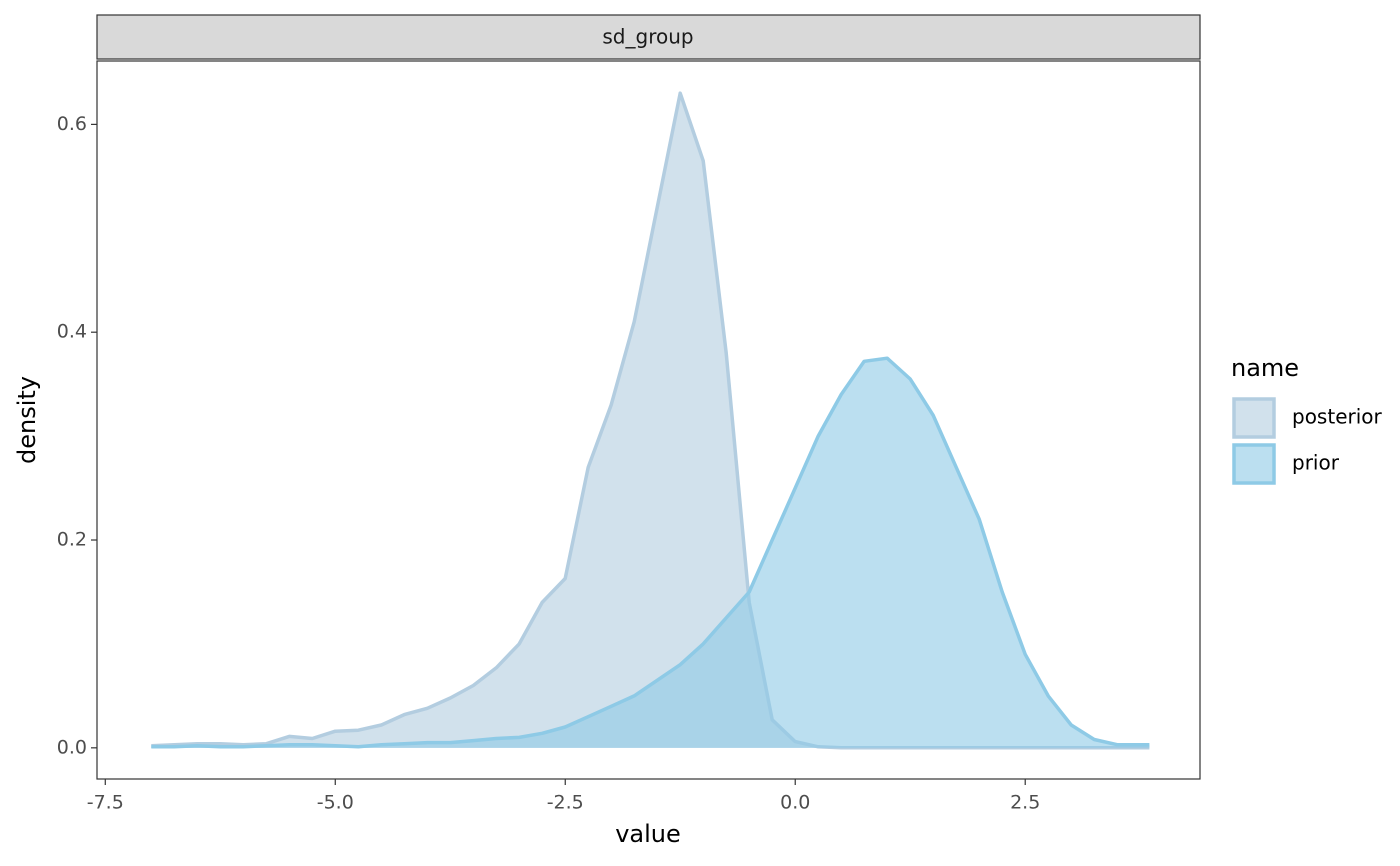  What do you see at coordinates (335, 803) in the screenshot?
I see `x-tick-label: -5.0` at bounding box center [335, 803].